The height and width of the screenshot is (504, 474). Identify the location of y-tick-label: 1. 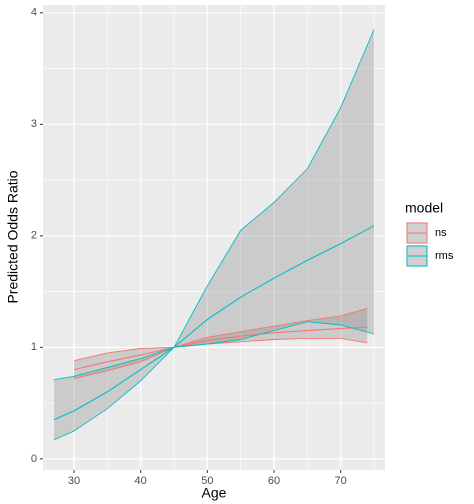
(34, 347).